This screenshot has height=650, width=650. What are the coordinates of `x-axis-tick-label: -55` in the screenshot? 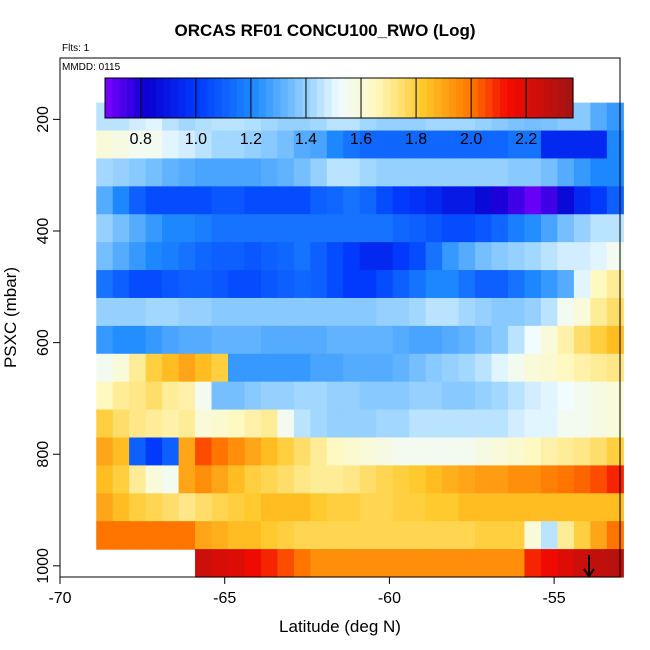 It's located at (554, 598).